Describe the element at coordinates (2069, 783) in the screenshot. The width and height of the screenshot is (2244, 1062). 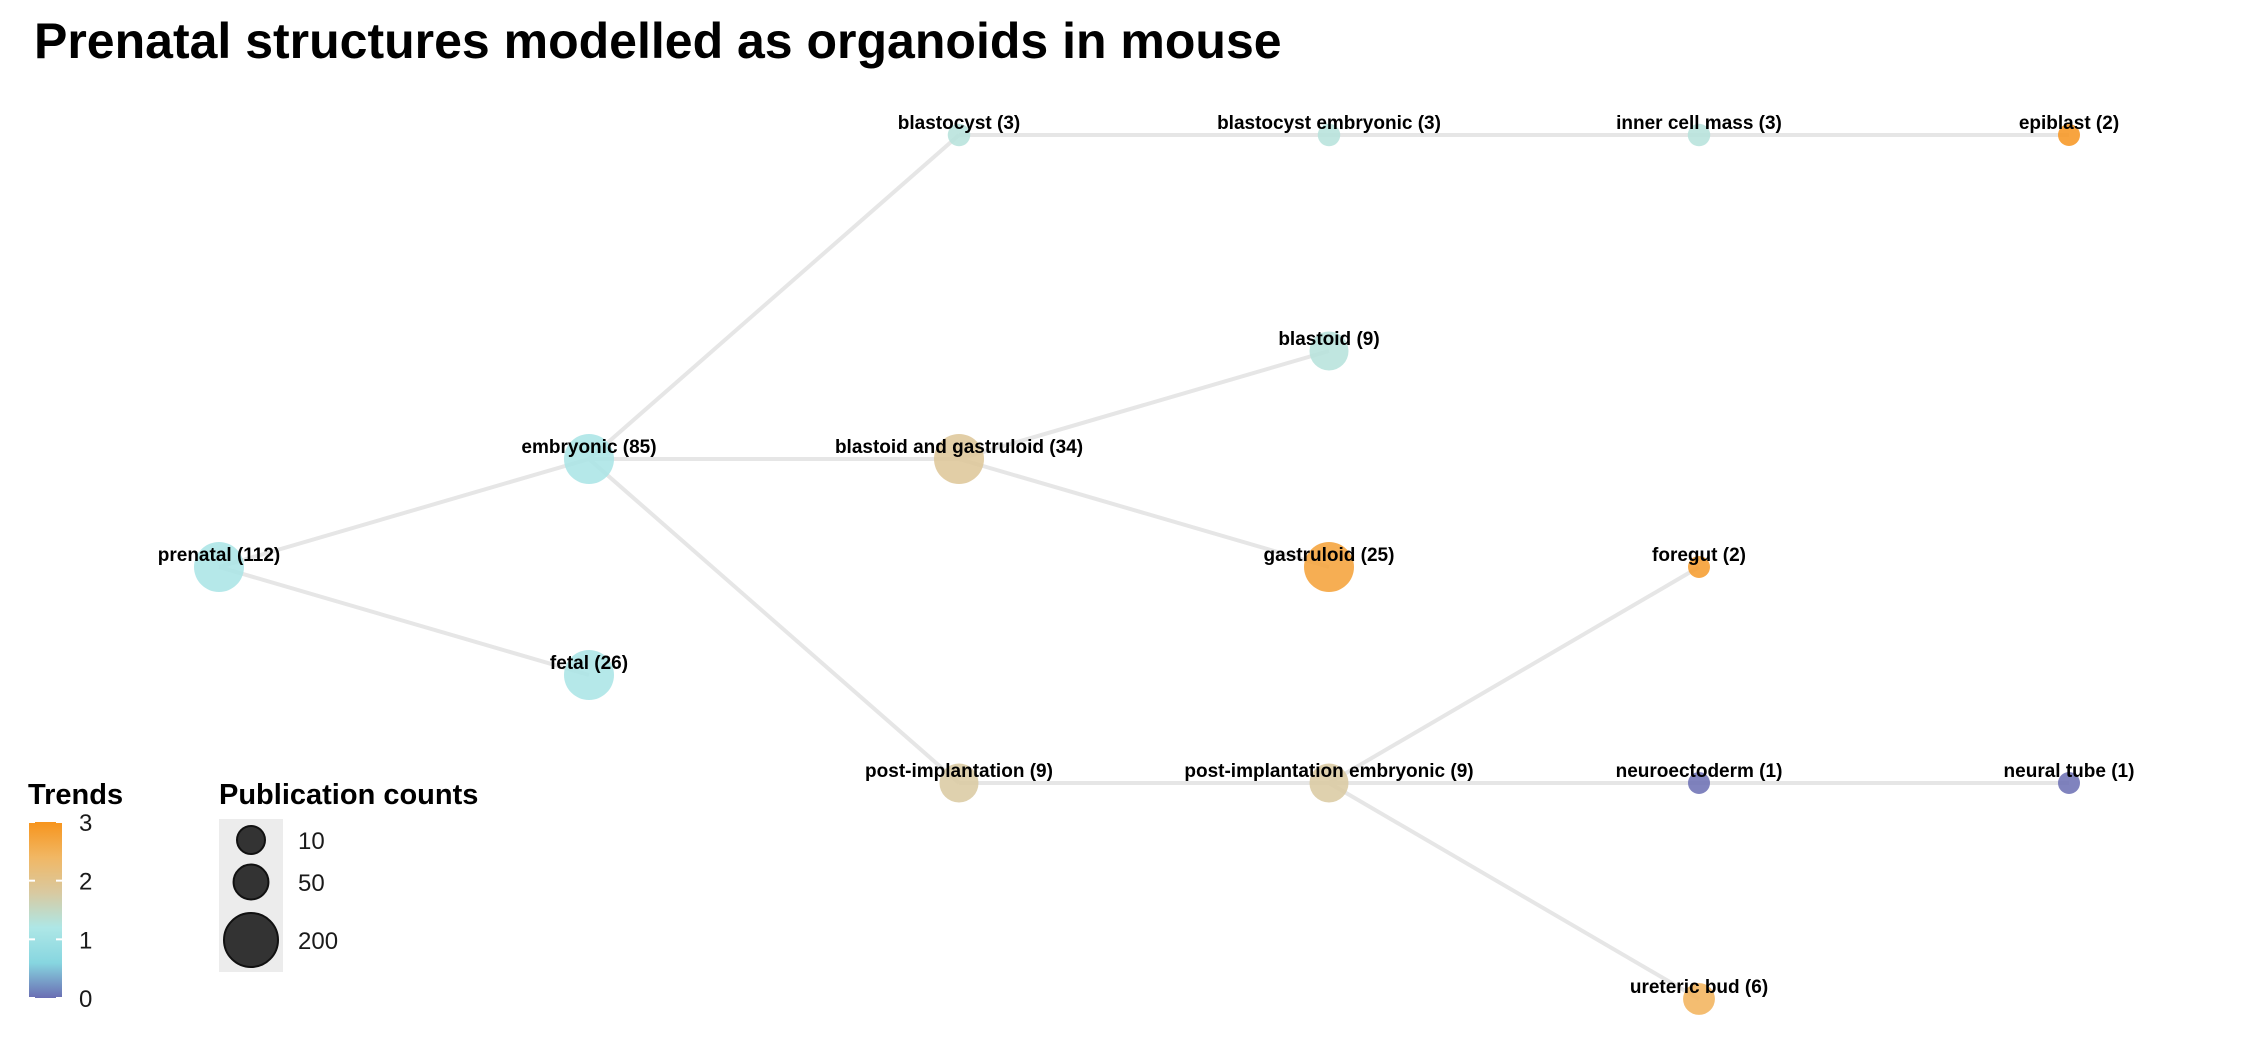
I see `node-neural_tube` at that location.